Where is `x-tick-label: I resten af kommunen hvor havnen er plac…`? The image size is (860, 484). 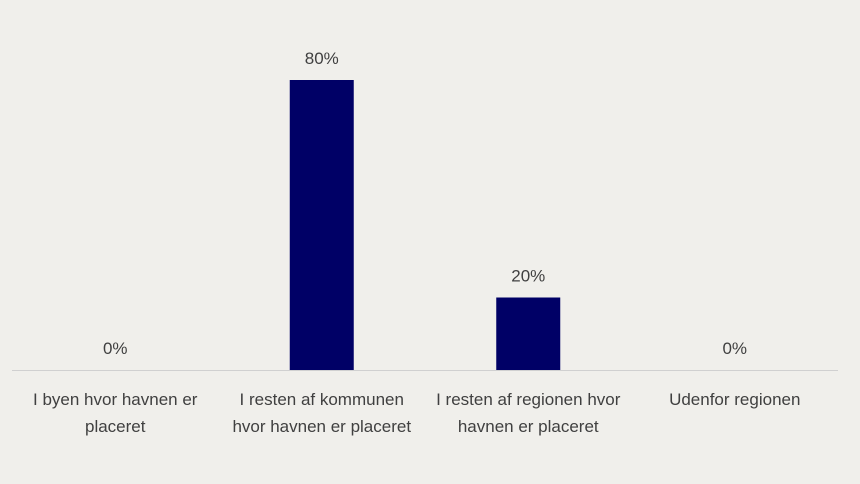
x-tick-label: I resten af kommunen hvor havnen er plac… is located at coordinates (322, 413).